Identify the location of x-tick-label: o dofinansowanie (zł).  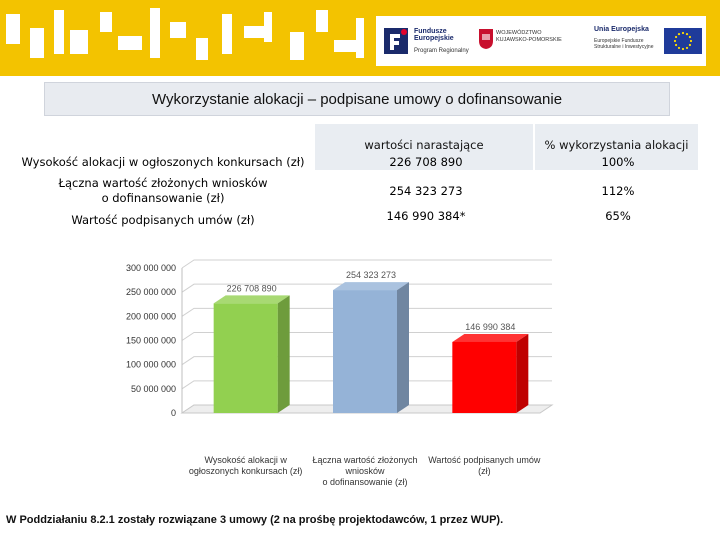
(364, 482).